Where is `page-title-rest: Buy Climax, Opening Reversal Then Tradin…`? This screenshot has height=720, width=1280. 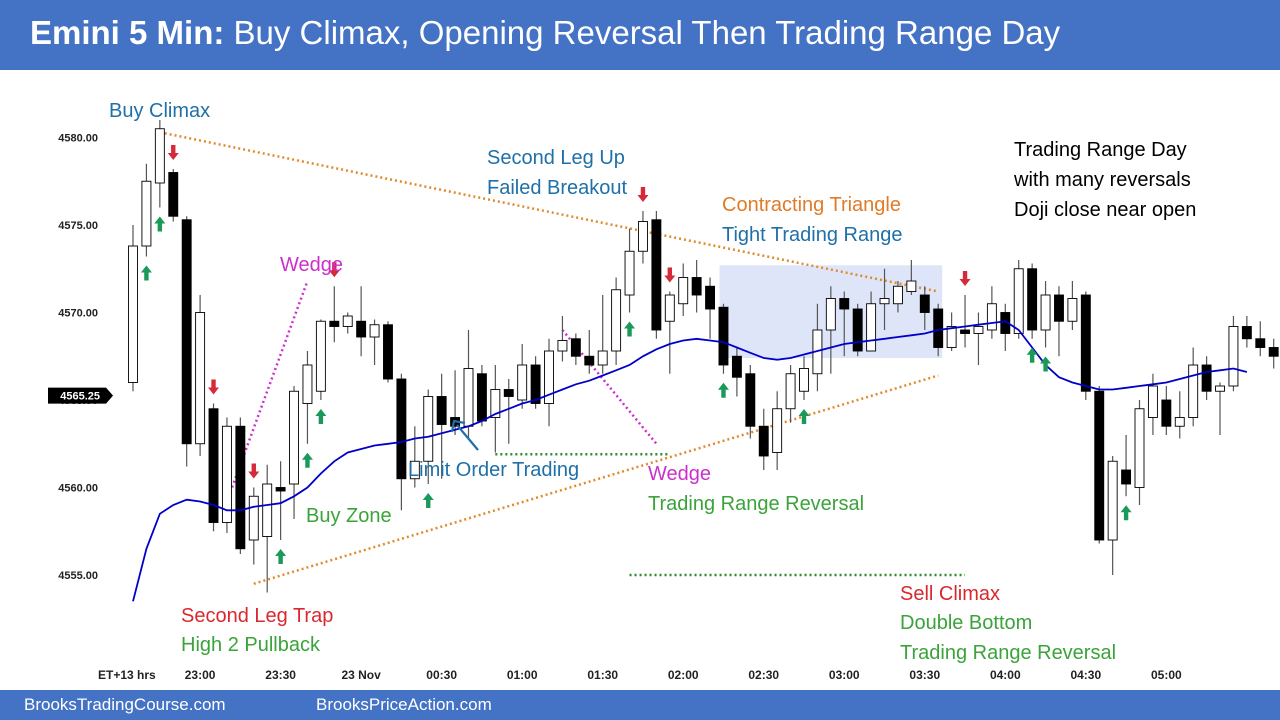
page-title-rest: Buy Climax, Opening Reversal Then Tradin… is located at coordinates (642, 32).